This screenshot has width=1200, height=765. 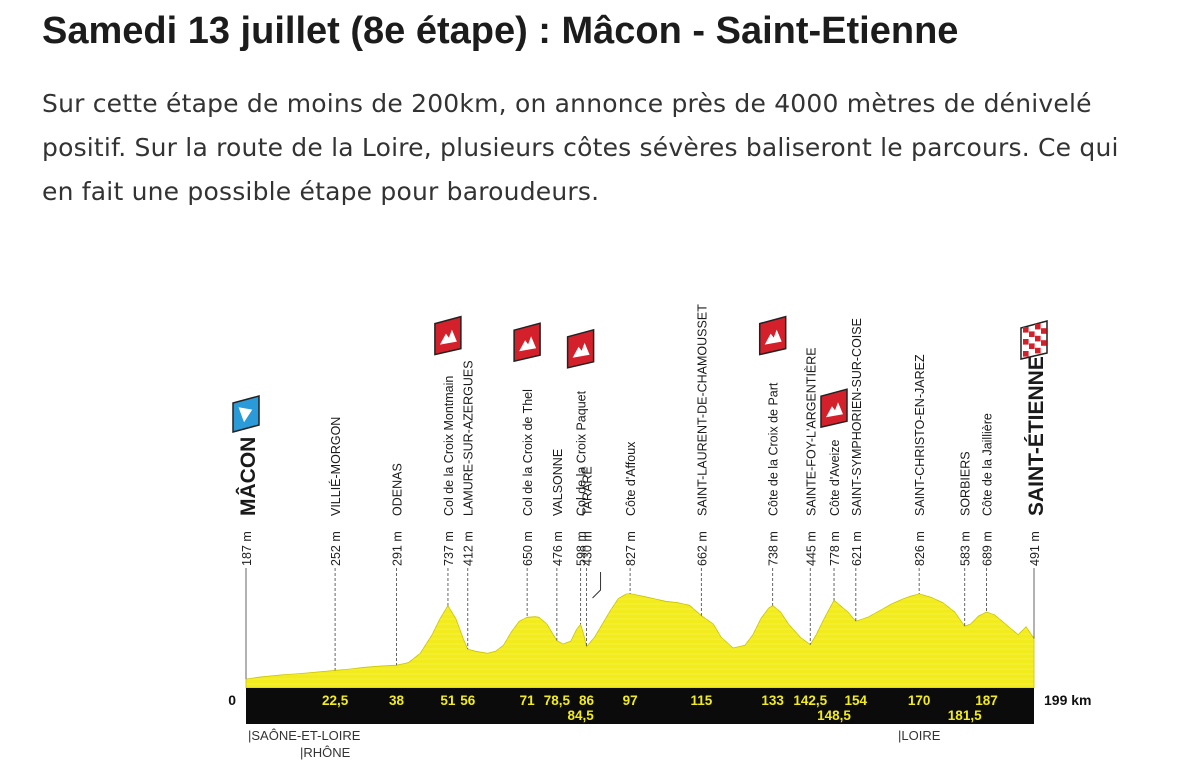 What do you see at coordinates (631, 503) in the screenshot?
I see `waypoint-label-group: 827 m Côte d'Affoux` at bounding box center [631, 503].